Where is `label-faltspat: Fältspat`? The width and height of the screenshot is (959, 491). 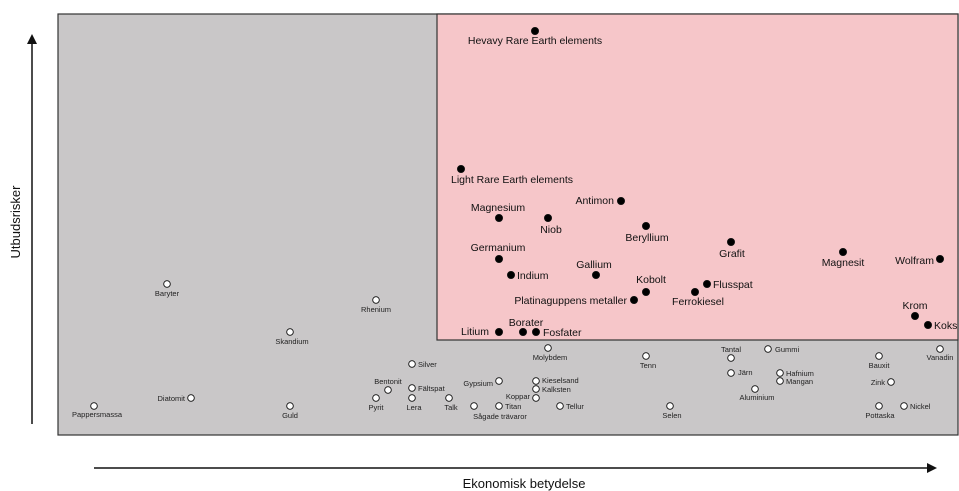
label-faltspat: Fältspat is located at coordinates (432, 388).